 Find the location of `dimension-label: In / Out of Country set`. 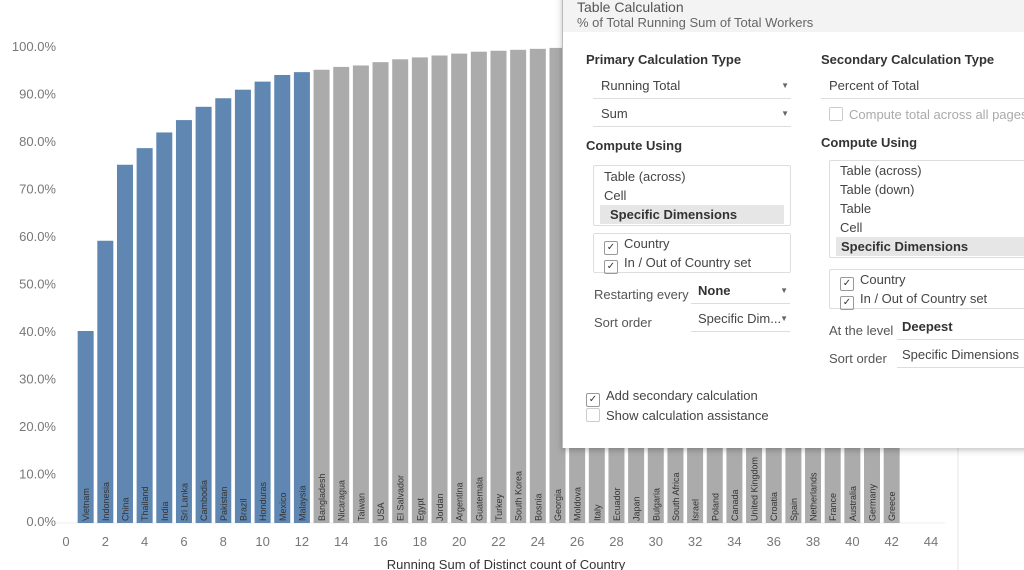

dimension-label: In / Out of Country set is located at coordinates (924, 298).